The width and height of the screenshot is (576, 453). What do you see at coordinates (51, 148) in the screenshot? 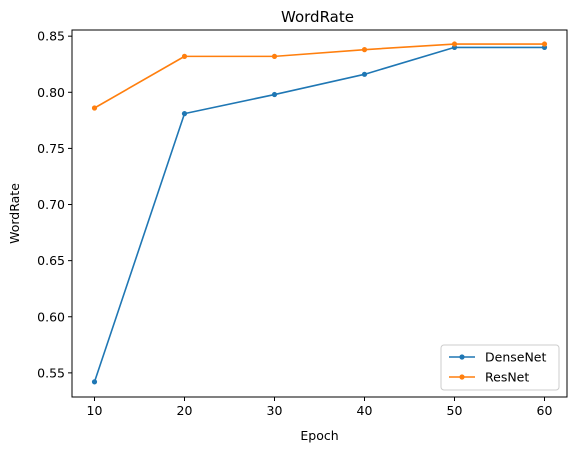
I see `y-tick-label: 0.75` at bounding box center [51, 148].